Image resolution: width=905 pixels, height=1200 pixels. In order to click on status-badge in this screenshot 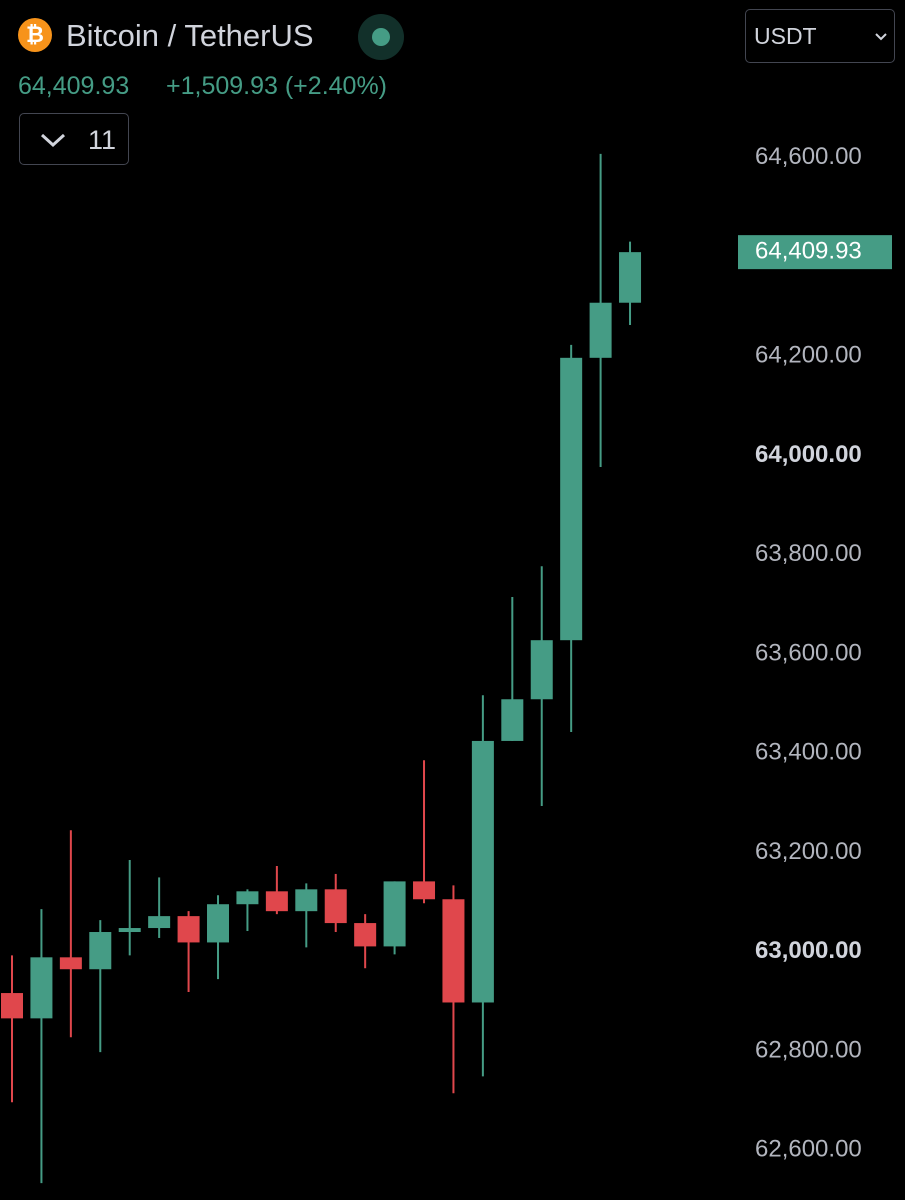, I will do `click(381, 37)`.